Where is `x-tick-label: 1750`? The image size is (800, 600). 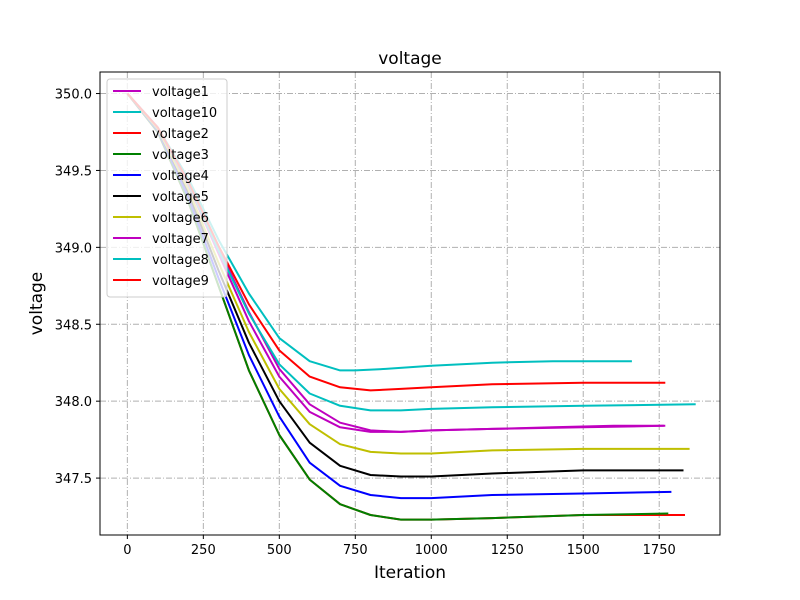 x-tick-label: 1750 is located at coordinates (659, 550).